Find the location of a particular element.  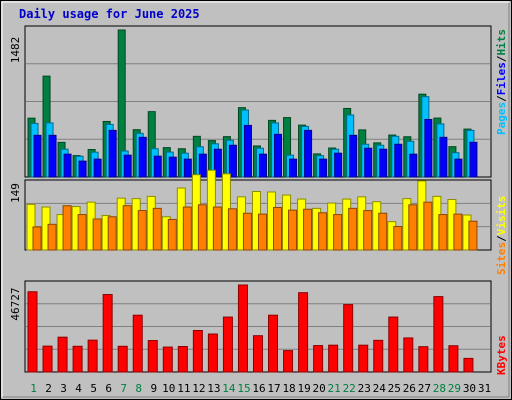

day-label: 23 is located at coordinates (364, 388).